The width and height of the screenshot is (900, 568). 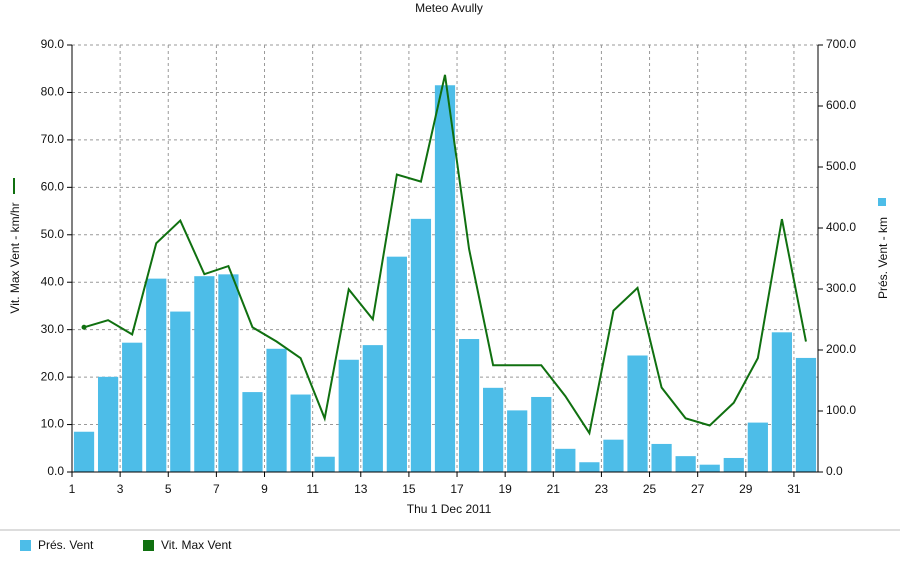 I want to click on y2-tick-label: 0.0, so click(x=834, y=471).